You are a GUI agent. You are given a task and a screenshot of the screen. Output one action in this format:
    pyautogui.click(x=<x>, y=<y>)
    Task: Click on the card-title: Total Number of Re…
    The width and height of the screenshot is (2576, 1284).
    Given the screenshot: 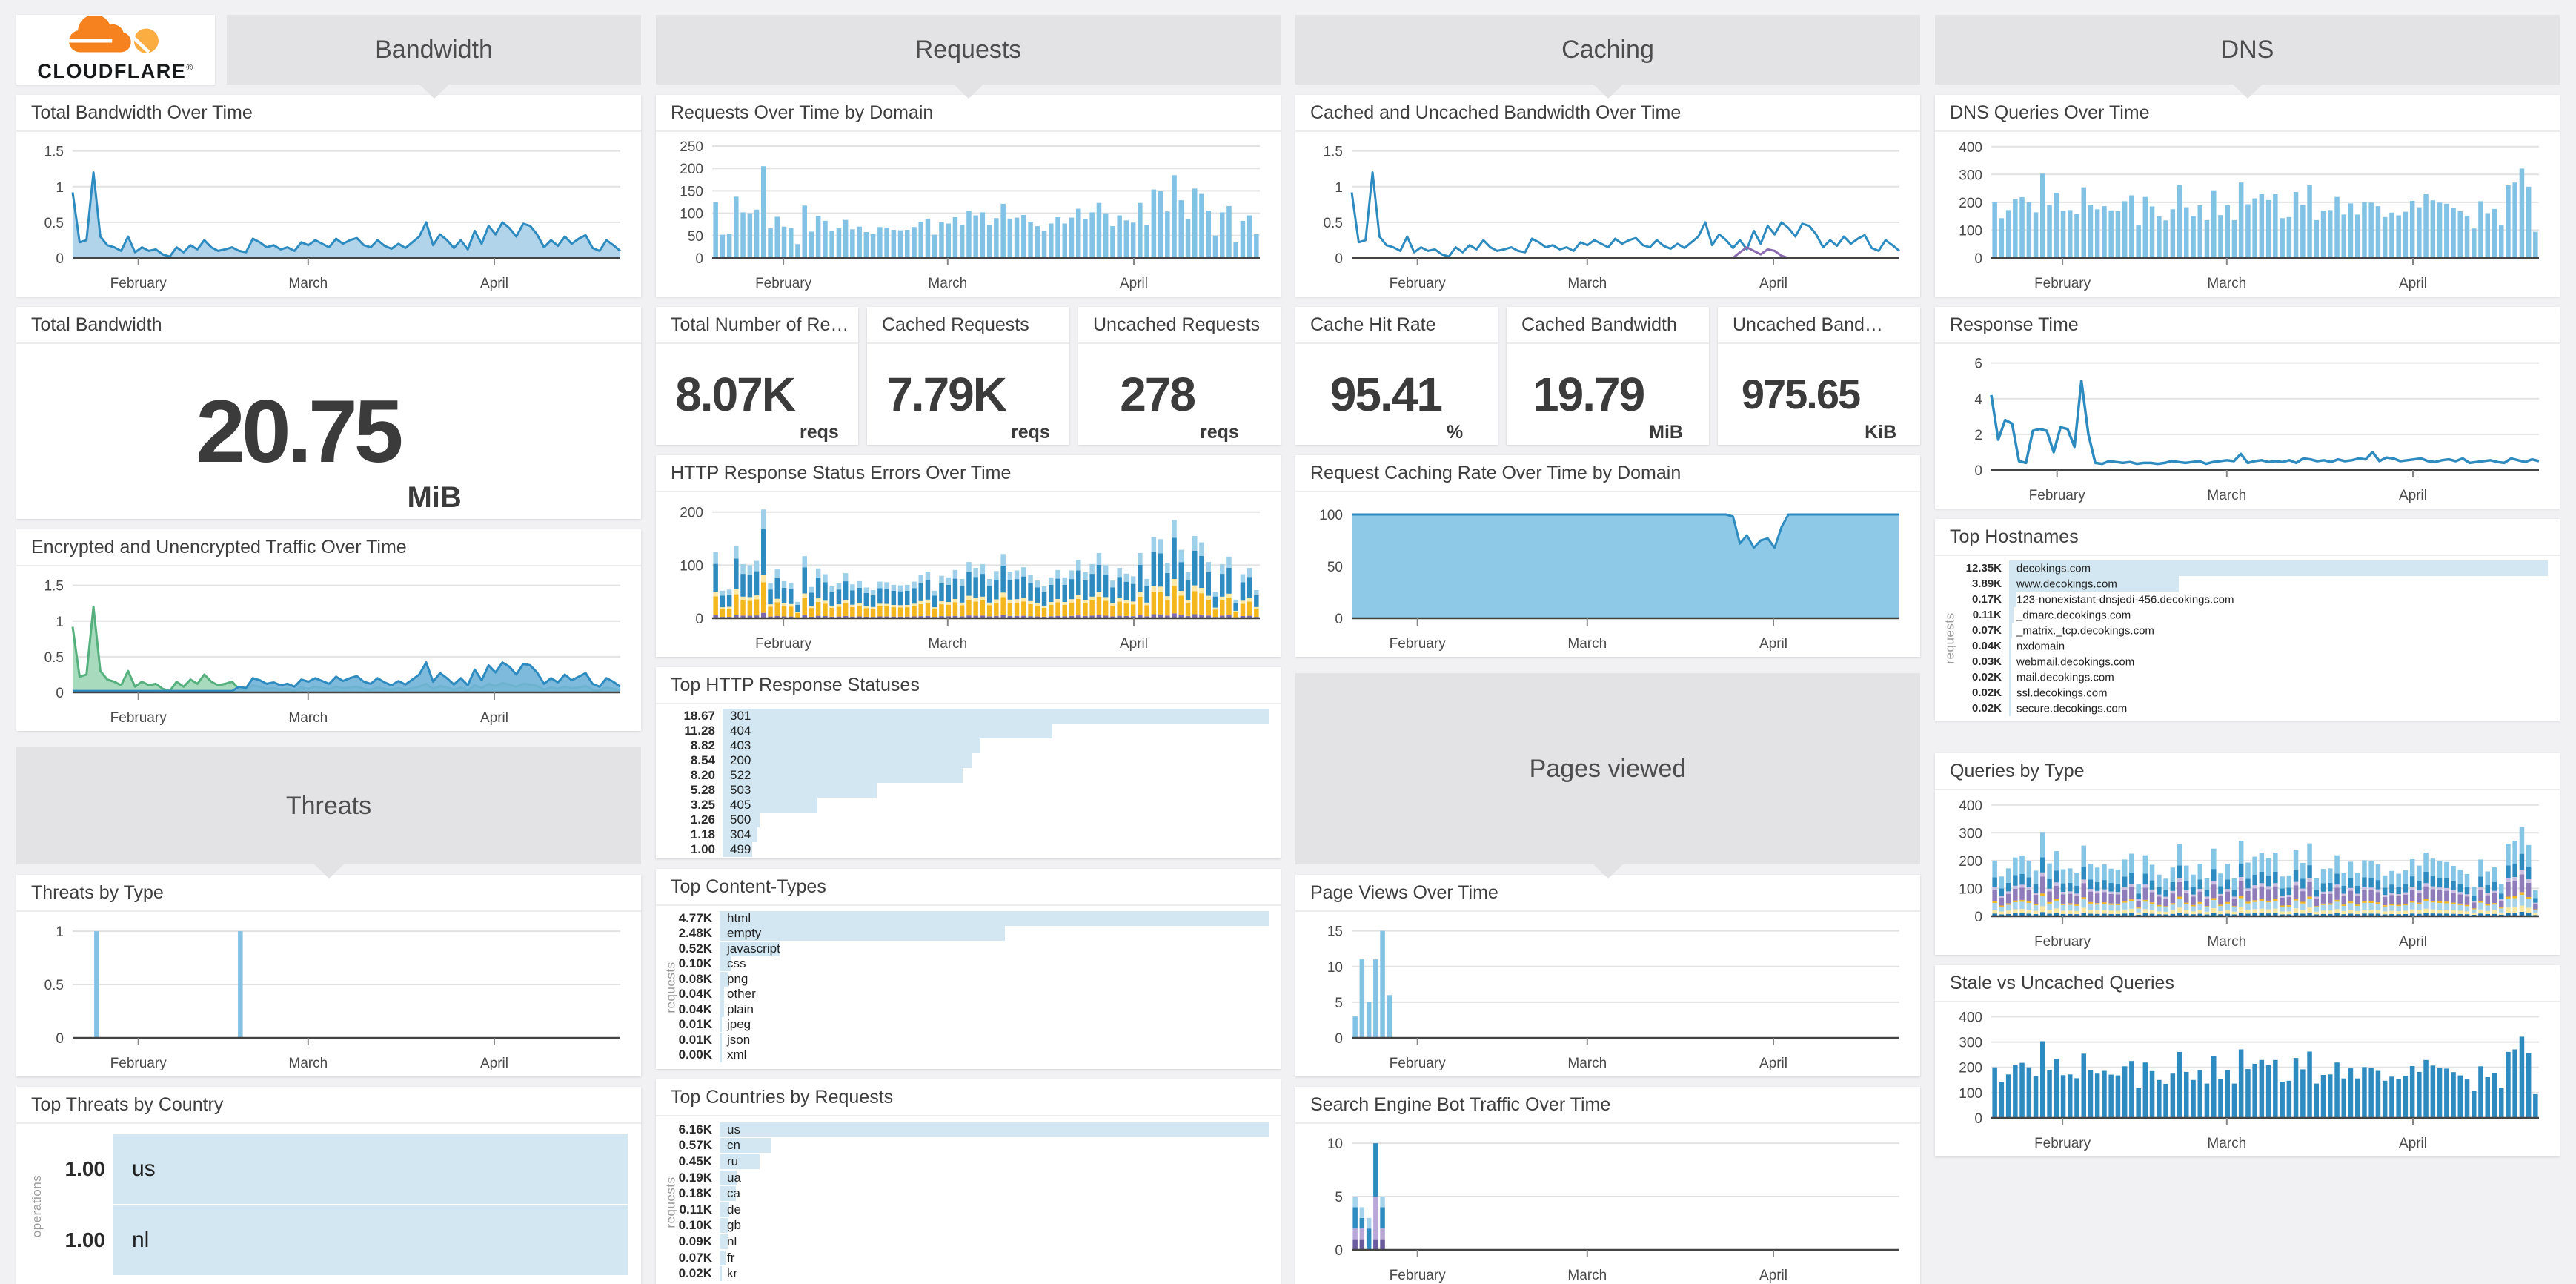 What is the action you would take?
    pyautogui.click(x=757, y=325)
    